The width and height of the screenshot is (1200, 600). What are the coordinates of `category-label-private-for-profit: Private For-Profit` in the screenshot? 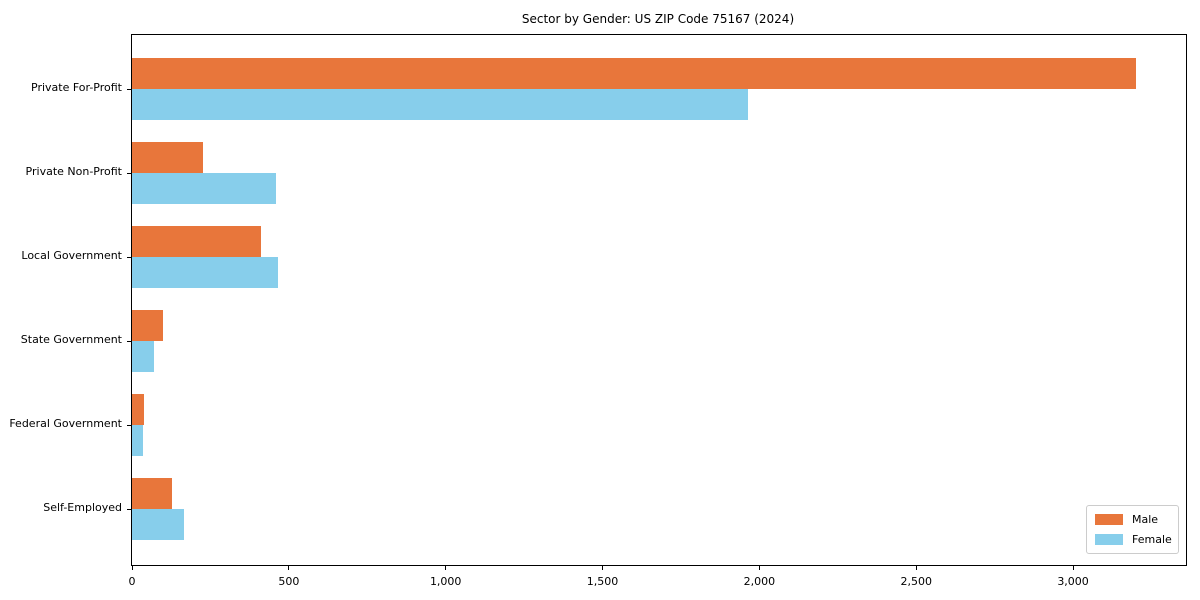 It's located at (76, 87).